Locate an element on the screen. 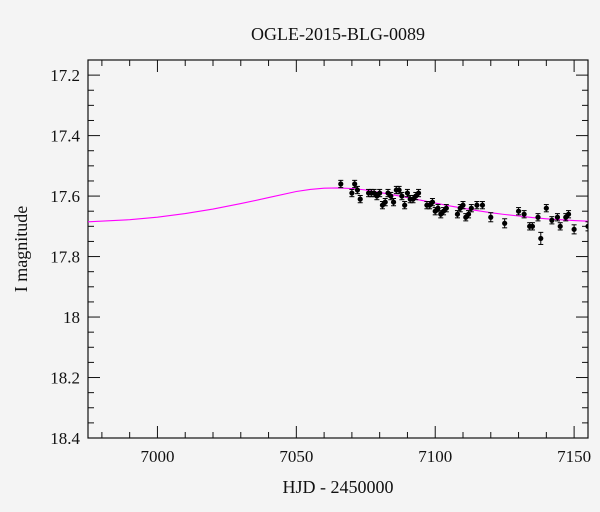 The image size is (600, 512). x-axis-tick-labels: 7000 7050 7100 7150 is located at coordinates (365, 456).